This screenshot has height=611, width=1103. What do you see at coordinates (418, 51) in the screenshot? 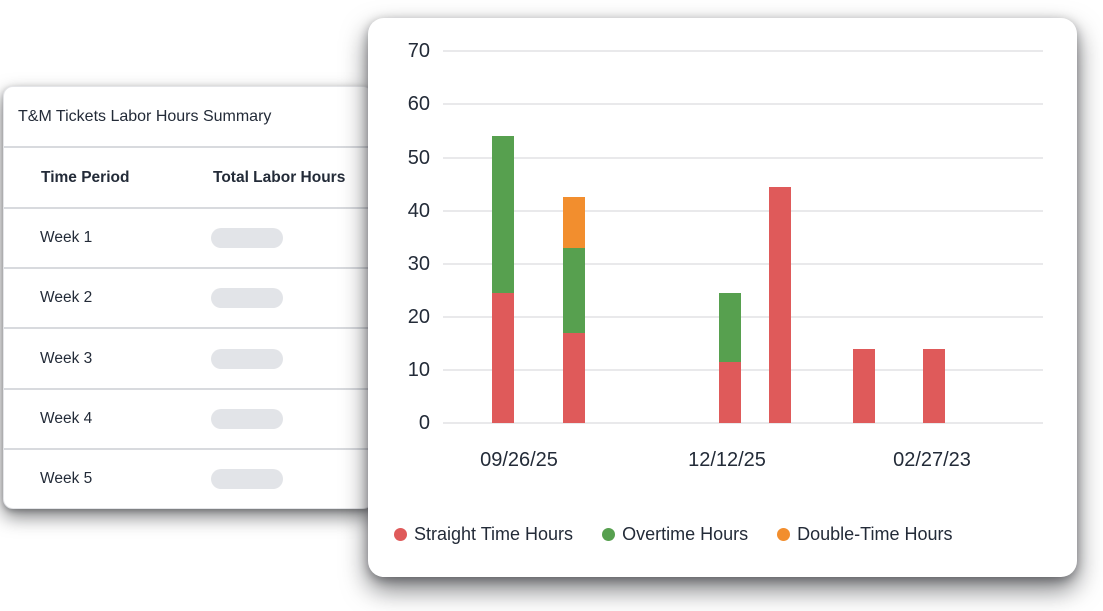
I see `y-axis-tick-label: 70` at bounding box center [418, 51].